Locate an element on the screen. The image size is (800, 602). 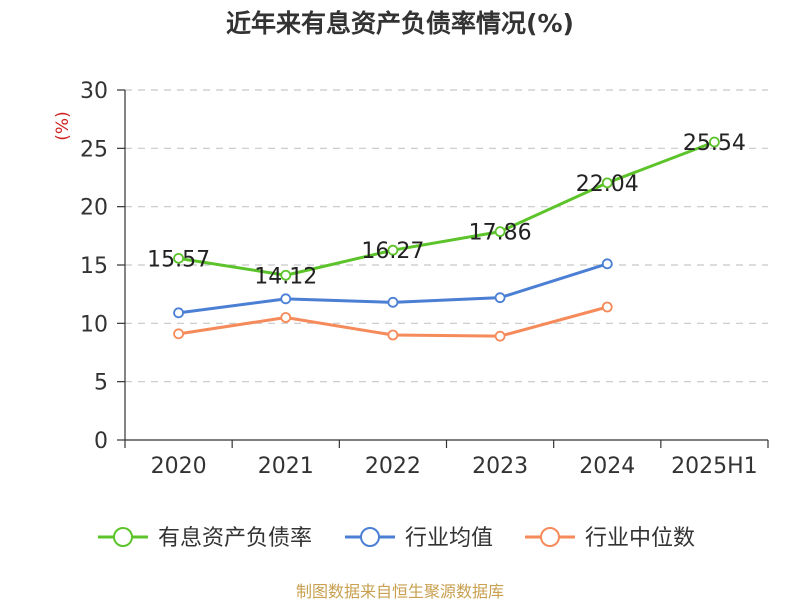
x-tick-label: 2020 is located at coordinates (179, 466).